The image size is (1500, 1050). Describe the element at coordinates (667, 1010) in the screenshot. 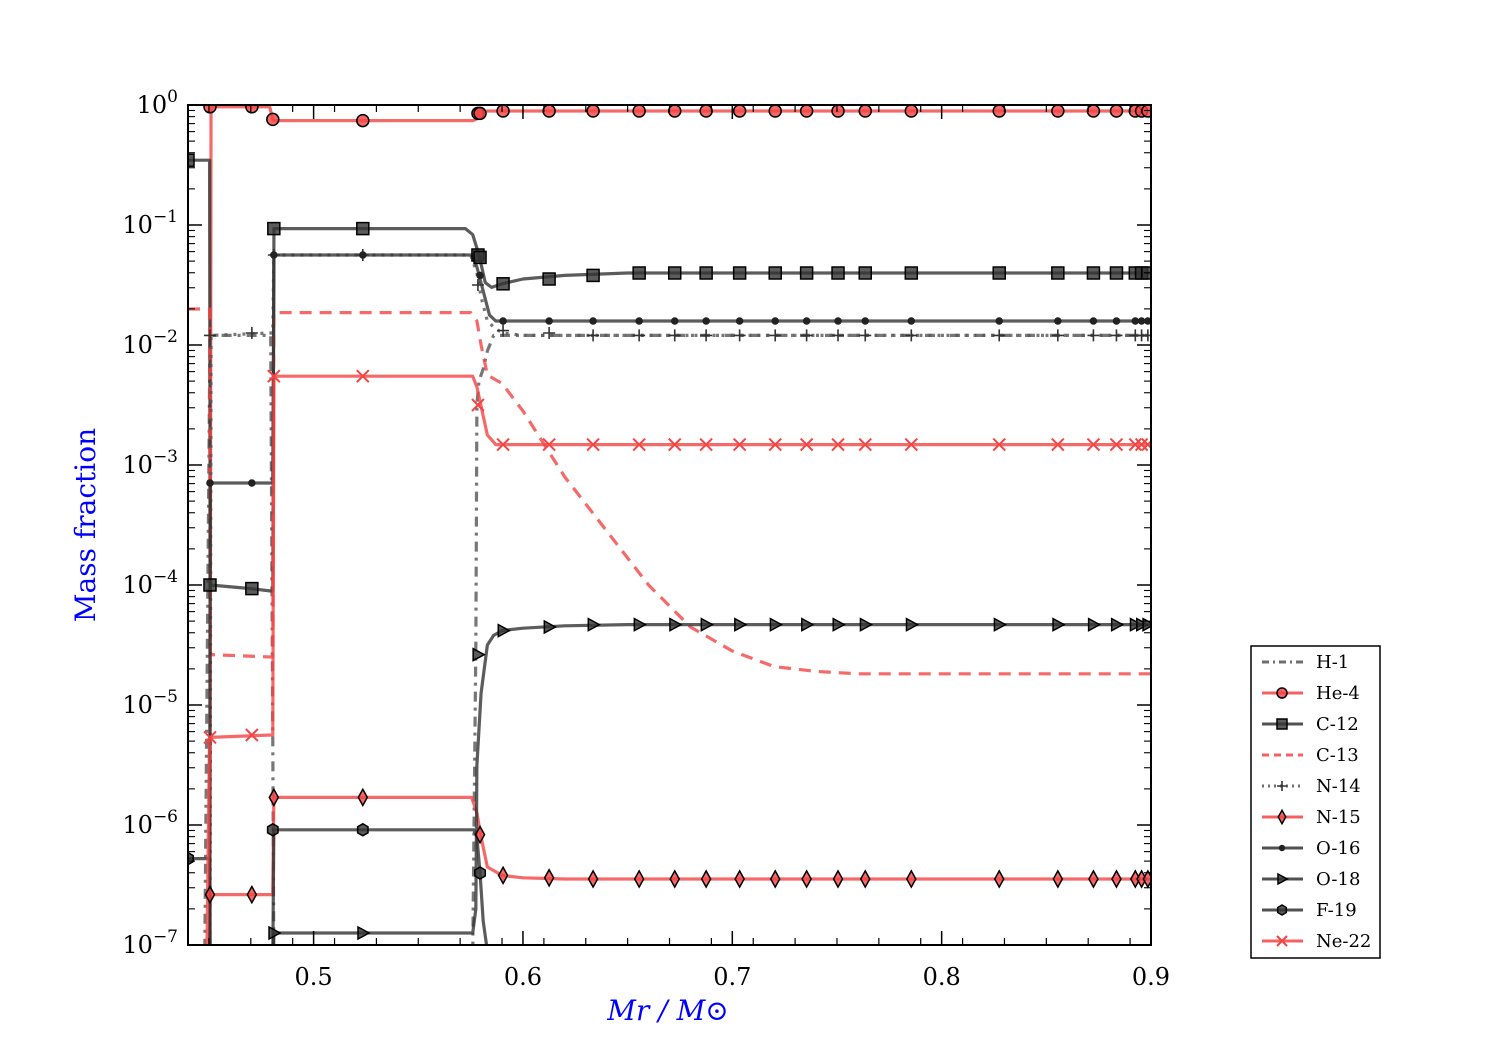

I see `x-axis-label: Mr / M⊙` at that location.